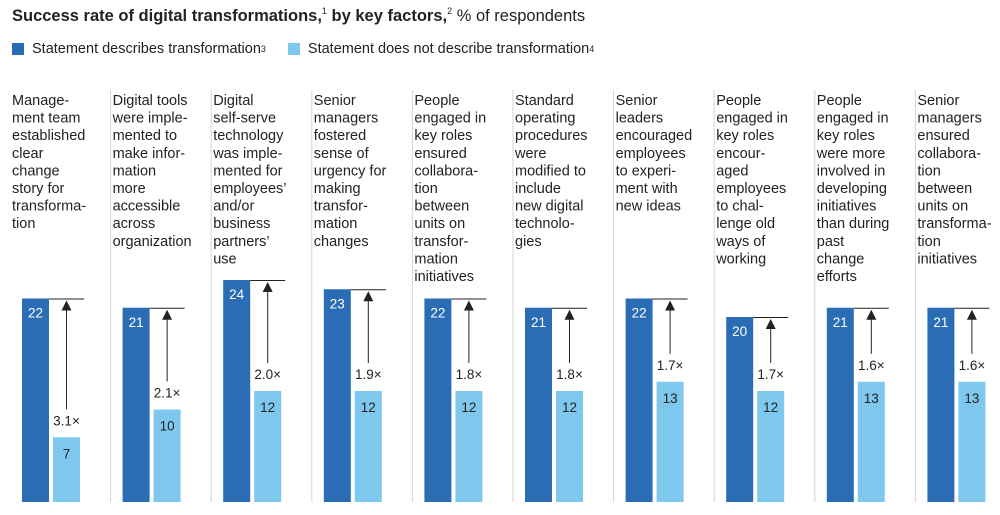  What do you see at coordinates (949, 119) in the screenshot?
I see `category-label-line: managers` at bounding box center [949, 119].